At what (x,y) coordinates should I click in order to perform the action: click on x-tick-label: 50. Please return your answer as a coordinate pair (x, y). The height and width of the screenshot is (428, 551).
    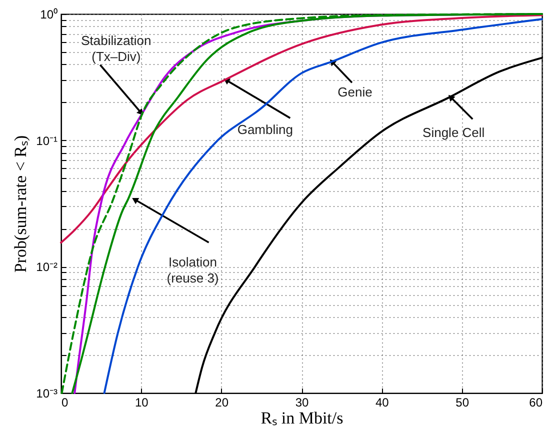
    Looking at the image, I should click on (463, 403).